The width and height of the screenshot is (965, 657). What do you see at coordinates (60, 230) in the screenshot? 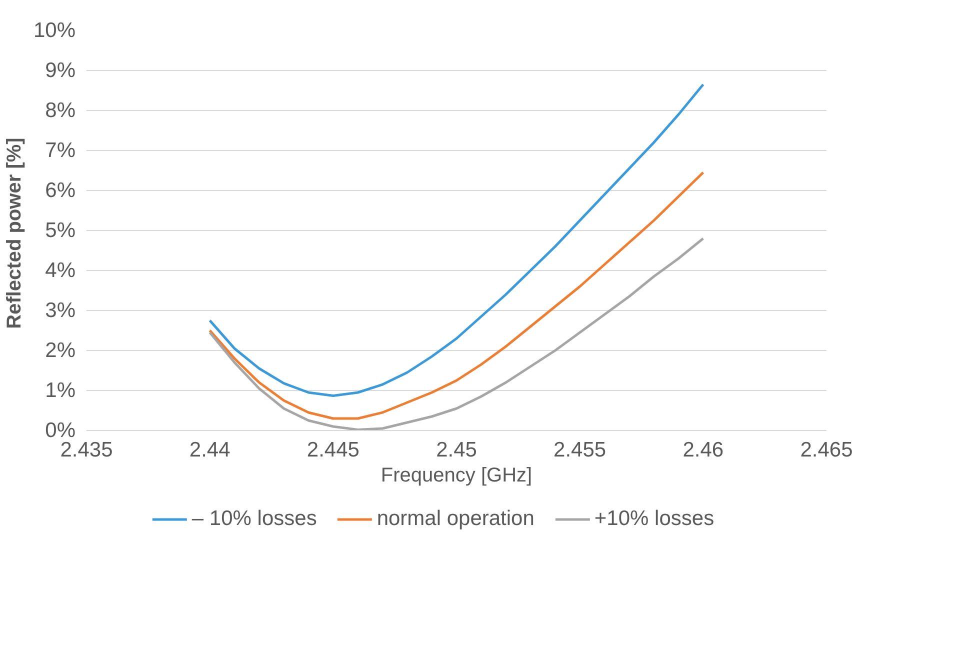
I see `y-tick-label: 5%` at bounding box center [60, 230].